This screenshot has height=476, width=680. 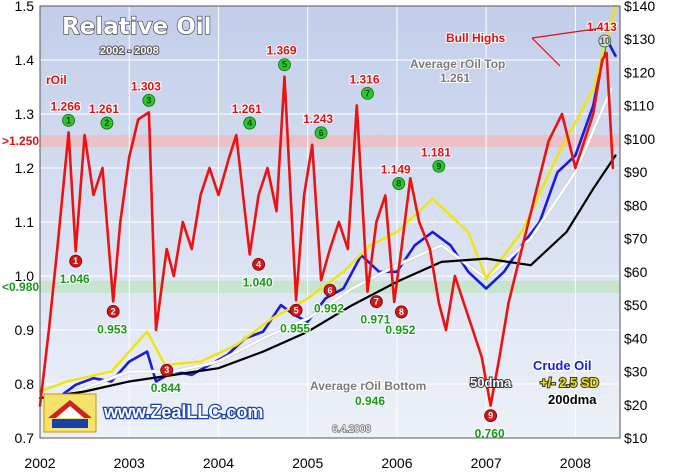 What do you see at coordinates (146, 86) in the screenshot?
I see `peak-value-3: 1.303` at bounding box center [146, 86].